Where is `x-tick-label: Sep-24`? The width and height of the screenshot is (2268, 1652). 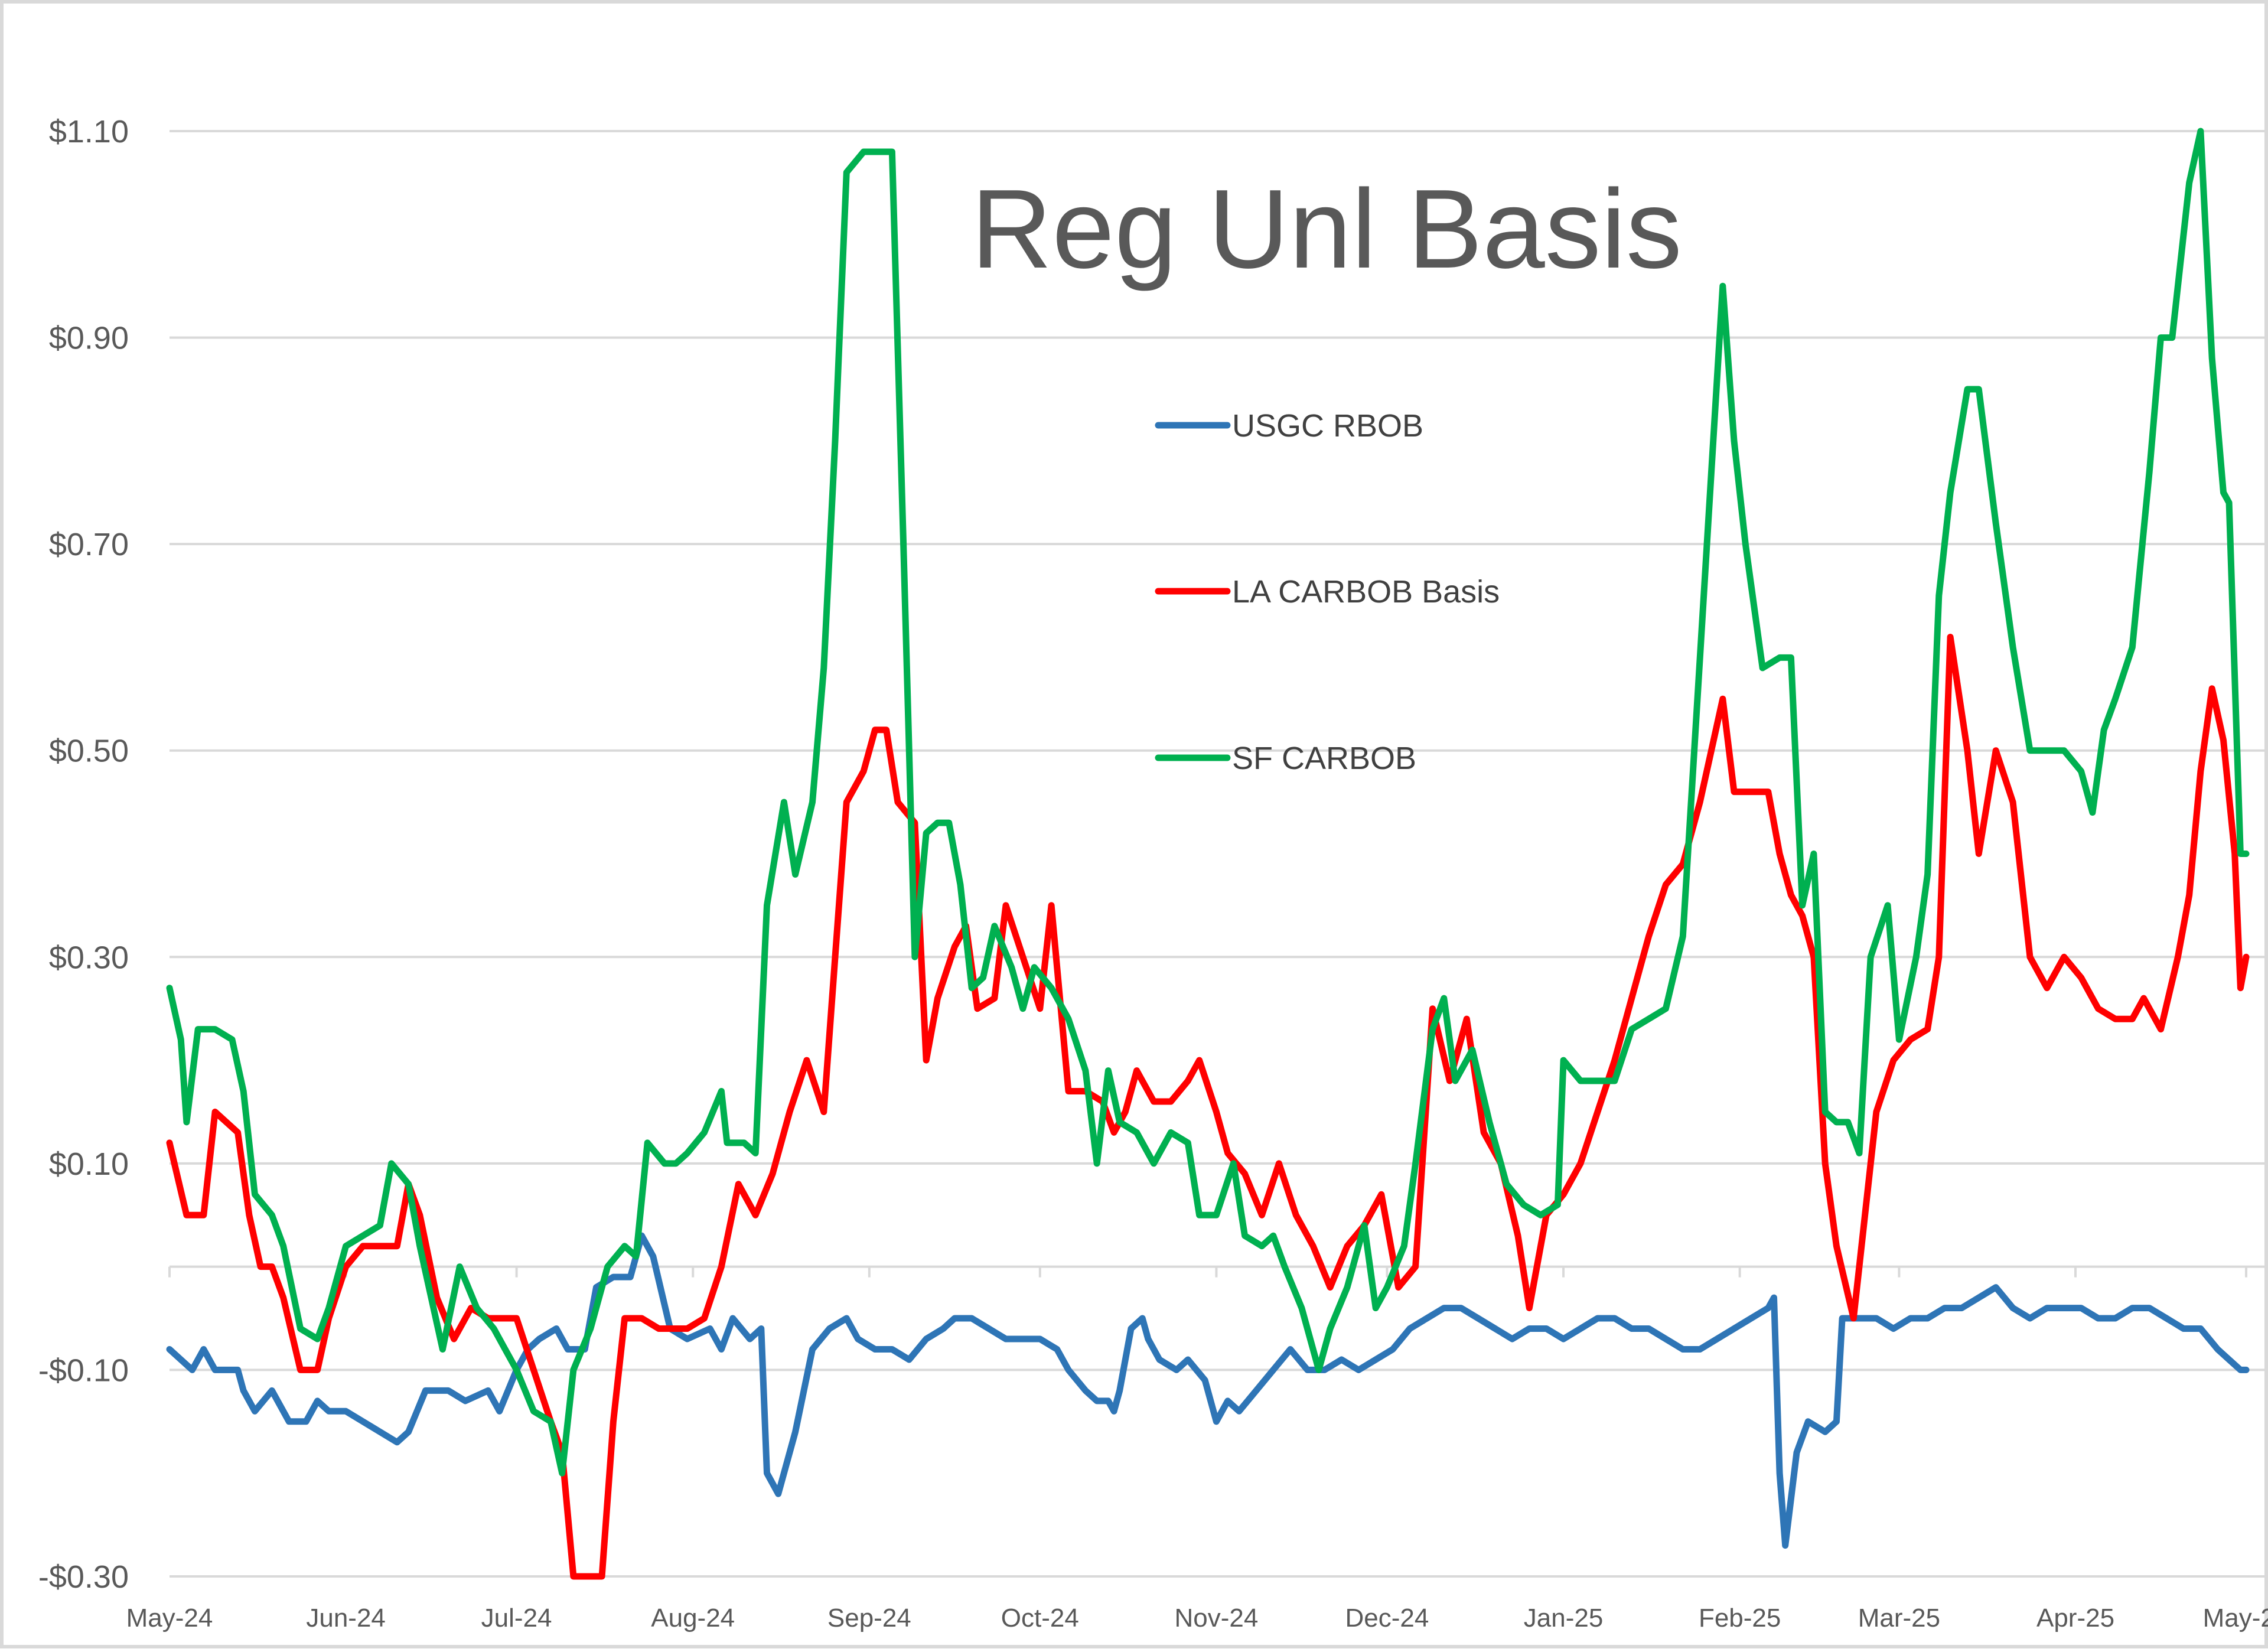
x-tick-label: Sep-24 is located at coordinates (869, 1618).